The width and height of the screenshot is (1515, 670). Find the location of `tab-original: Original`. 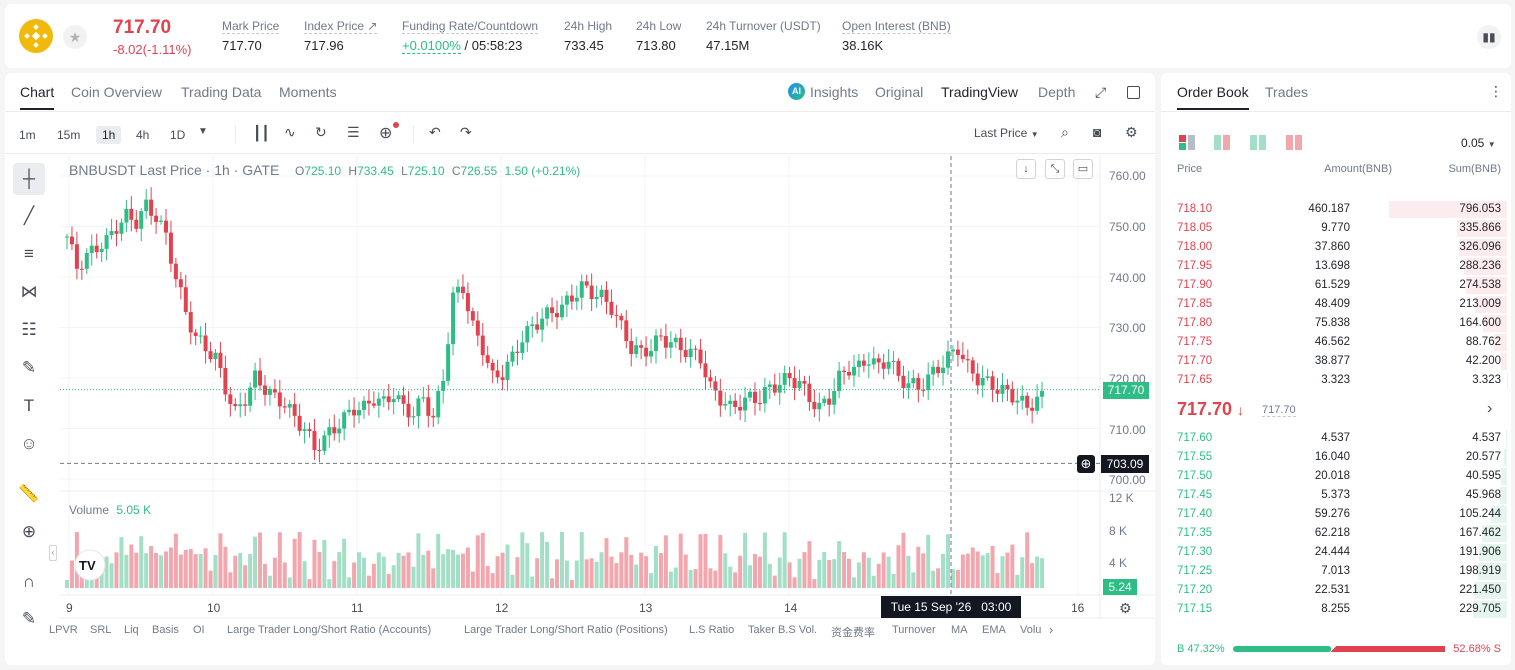

tab-original: Original is located at coordinates (899, 92).